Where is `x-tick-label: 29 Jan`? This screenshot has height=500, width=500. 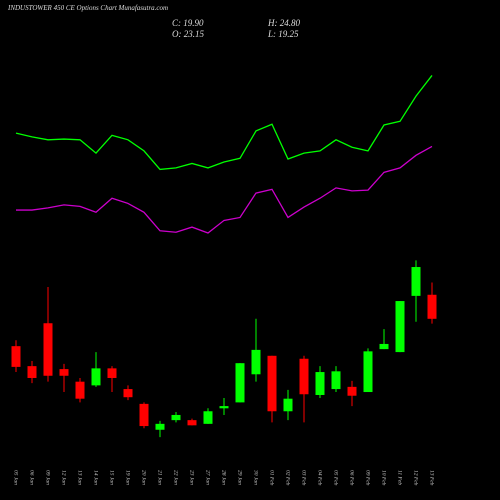
x-tick-label: 29 Jan is located at coordinates (240, 477).